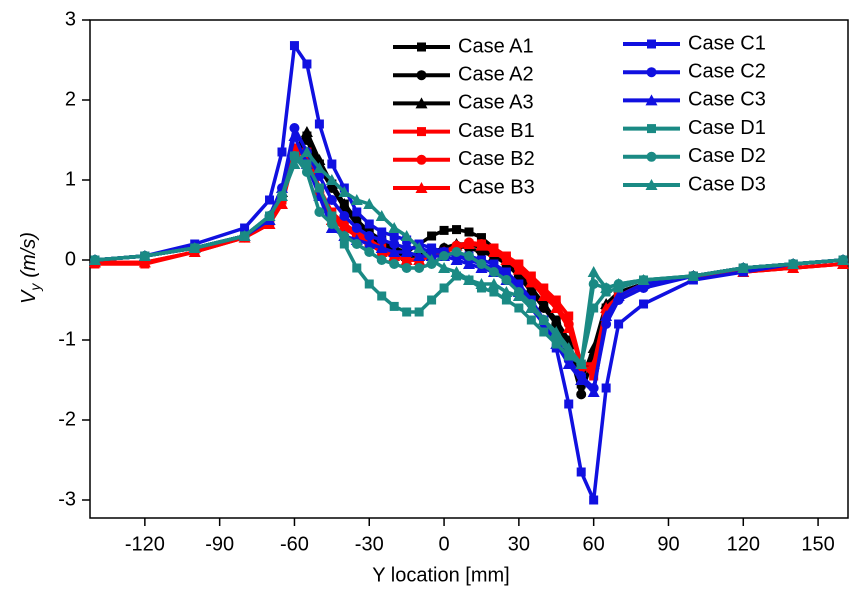 The height and width of the screenshot is (592, 865). Describe the element at coordinates (29, 296) in the screenshot. I see `y-label-main: V` at that location.